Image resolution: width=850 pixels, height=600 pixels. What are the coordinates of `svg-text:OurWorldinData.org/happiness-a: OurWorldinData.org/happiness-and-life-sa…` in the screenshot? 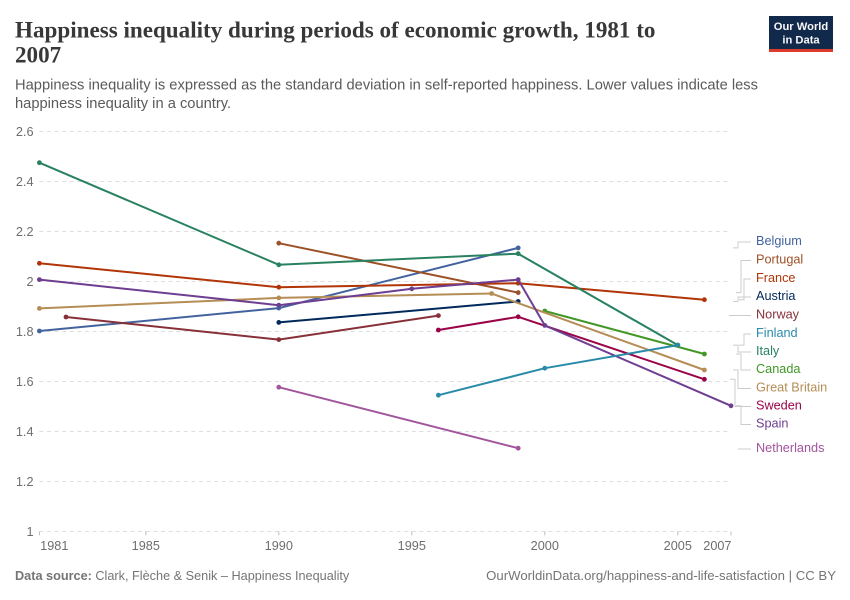 It's located at (661, 575).